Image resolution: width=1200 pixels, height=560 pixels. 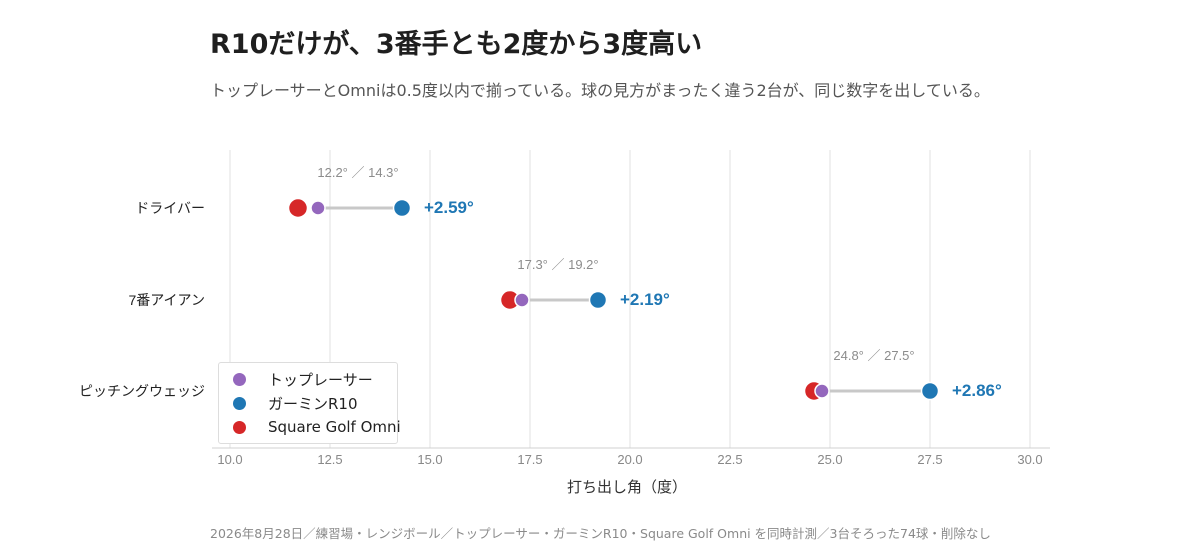 I want to click on chart-title: R10だけが、3番手とも2度から3度高い, so click(x=456, y=44).